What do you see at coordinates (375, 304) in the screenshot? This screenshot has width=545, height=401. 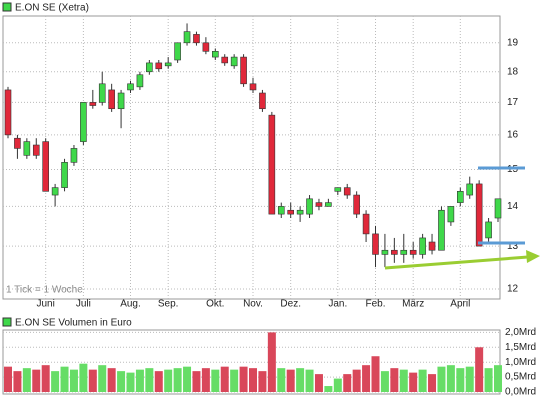 I see `x-tick-label: Feb.` at bounding box center [375, 304].